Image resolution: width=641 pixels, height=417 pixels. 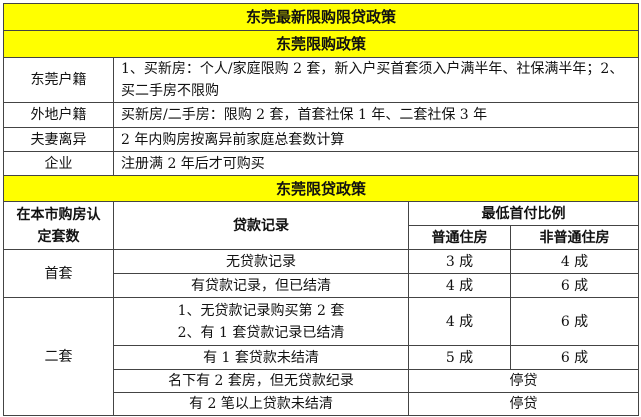 What do you see at coordinates (261, 310) in the screenshot?
I see `record-line: 1、无贷款记录购买第 2 套` at bounding box center [261, 310].